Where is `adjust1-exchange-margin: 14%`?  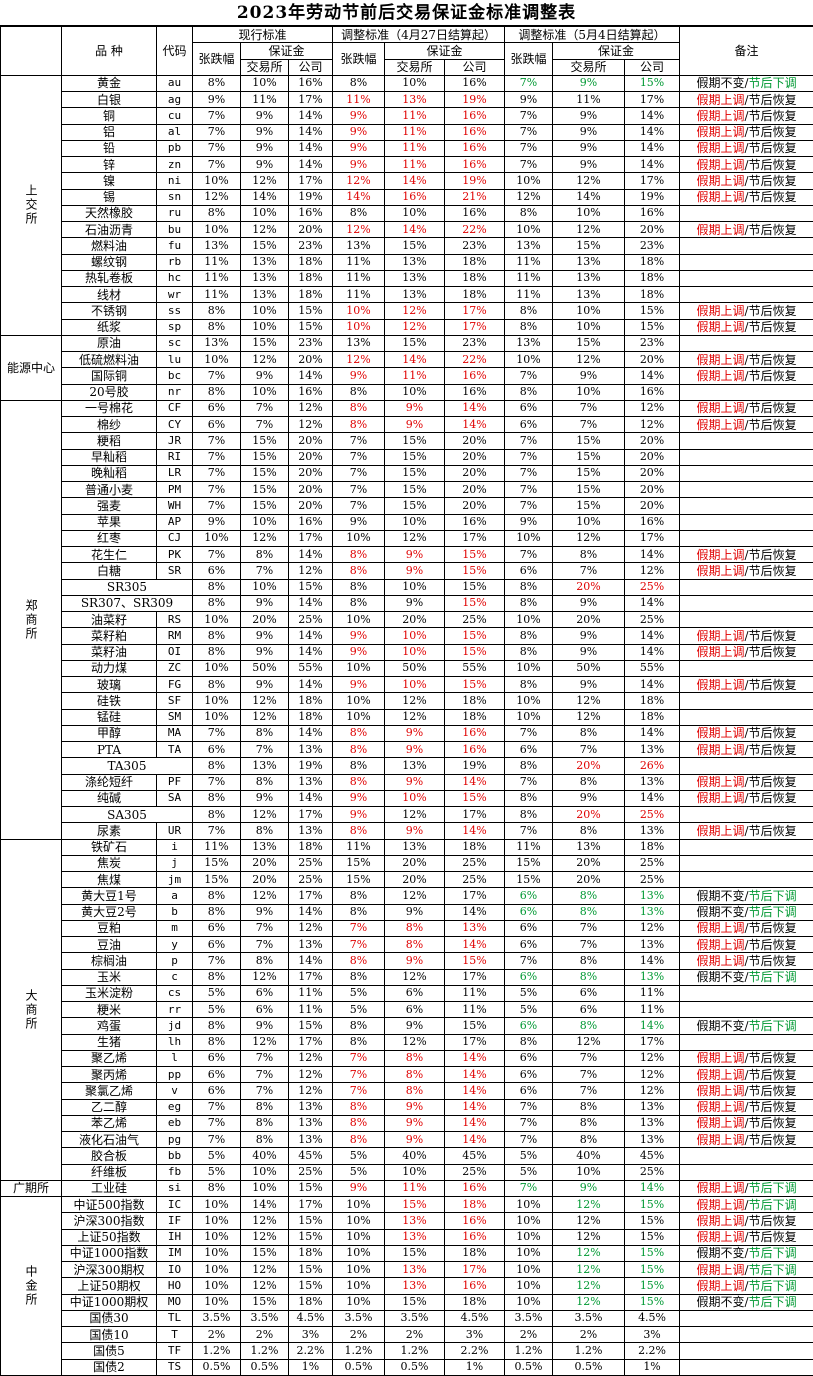
adjust1-exchange-margin: 14% is located at coordinates (415, 360).